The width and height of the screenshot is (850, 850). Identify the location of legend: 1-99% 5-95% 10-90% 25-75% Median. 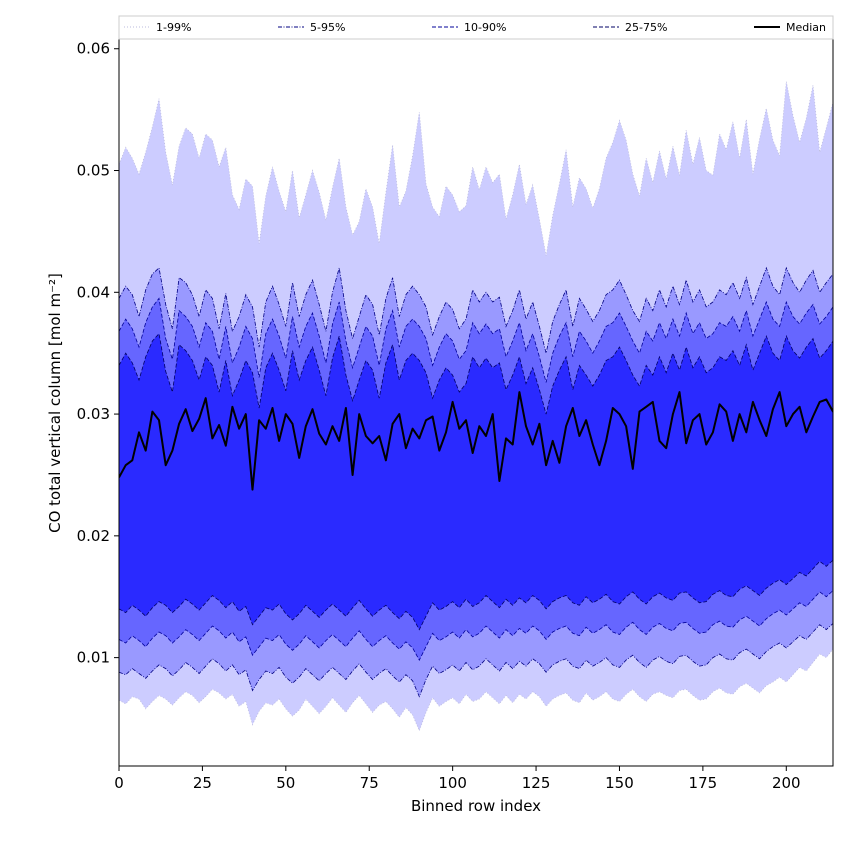
(476, 27).